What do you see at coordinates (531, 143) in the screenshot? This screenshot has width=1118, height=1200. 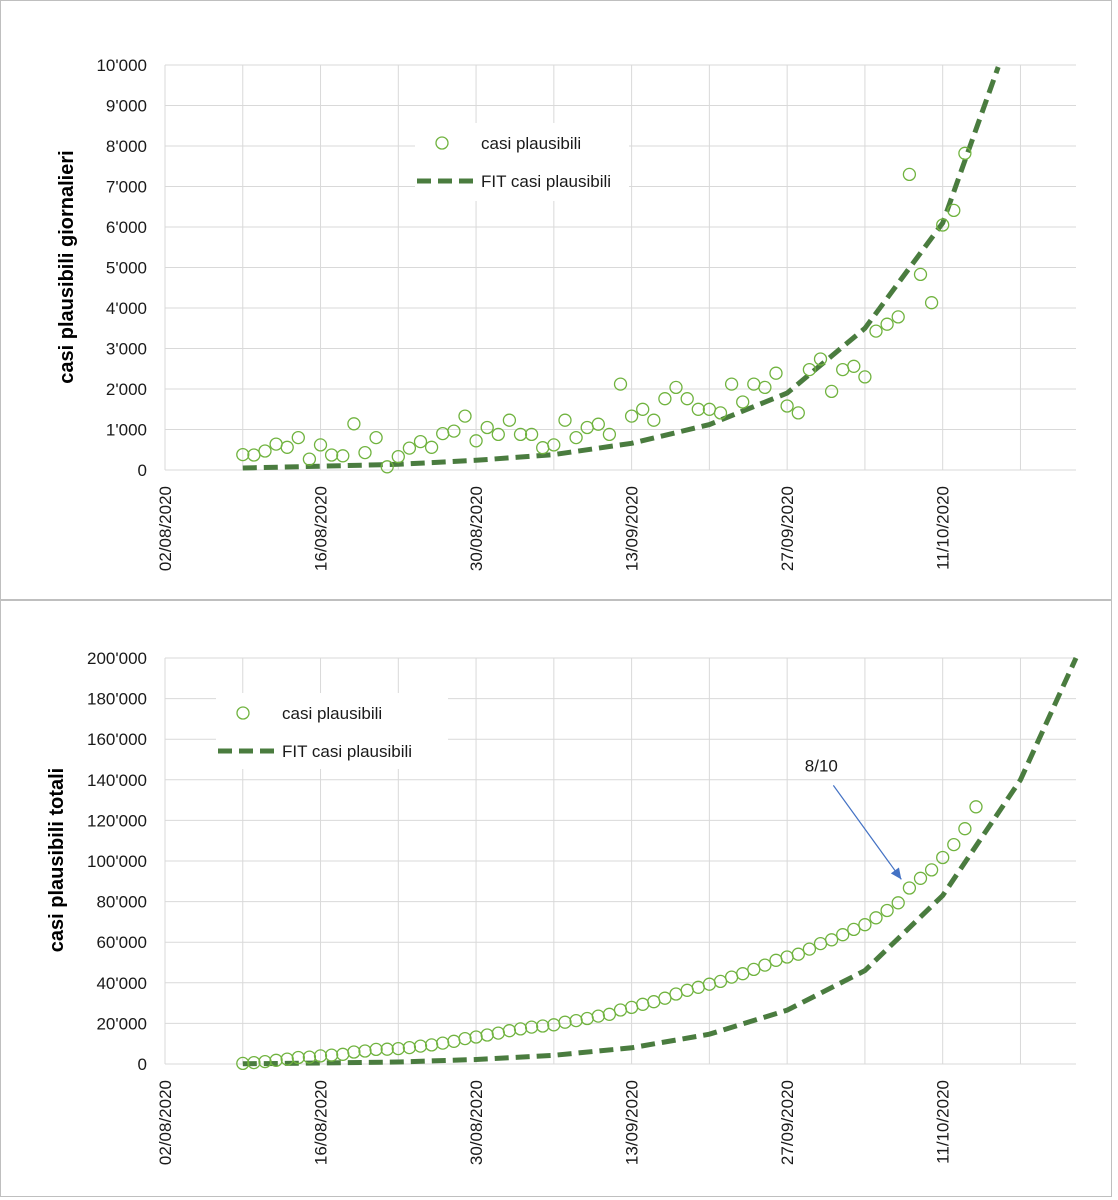 I see `legend-label: casi plausibili` at bounding box center [531, 143].